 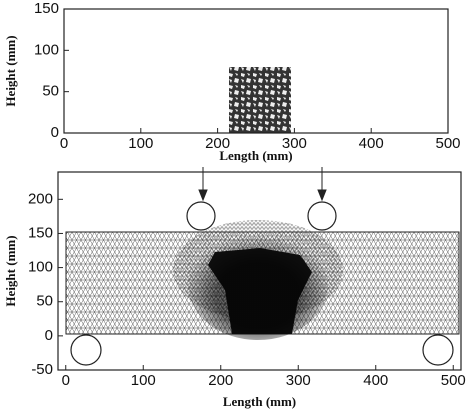 I want to click on aggregate-region, so click(x=260, y=100).